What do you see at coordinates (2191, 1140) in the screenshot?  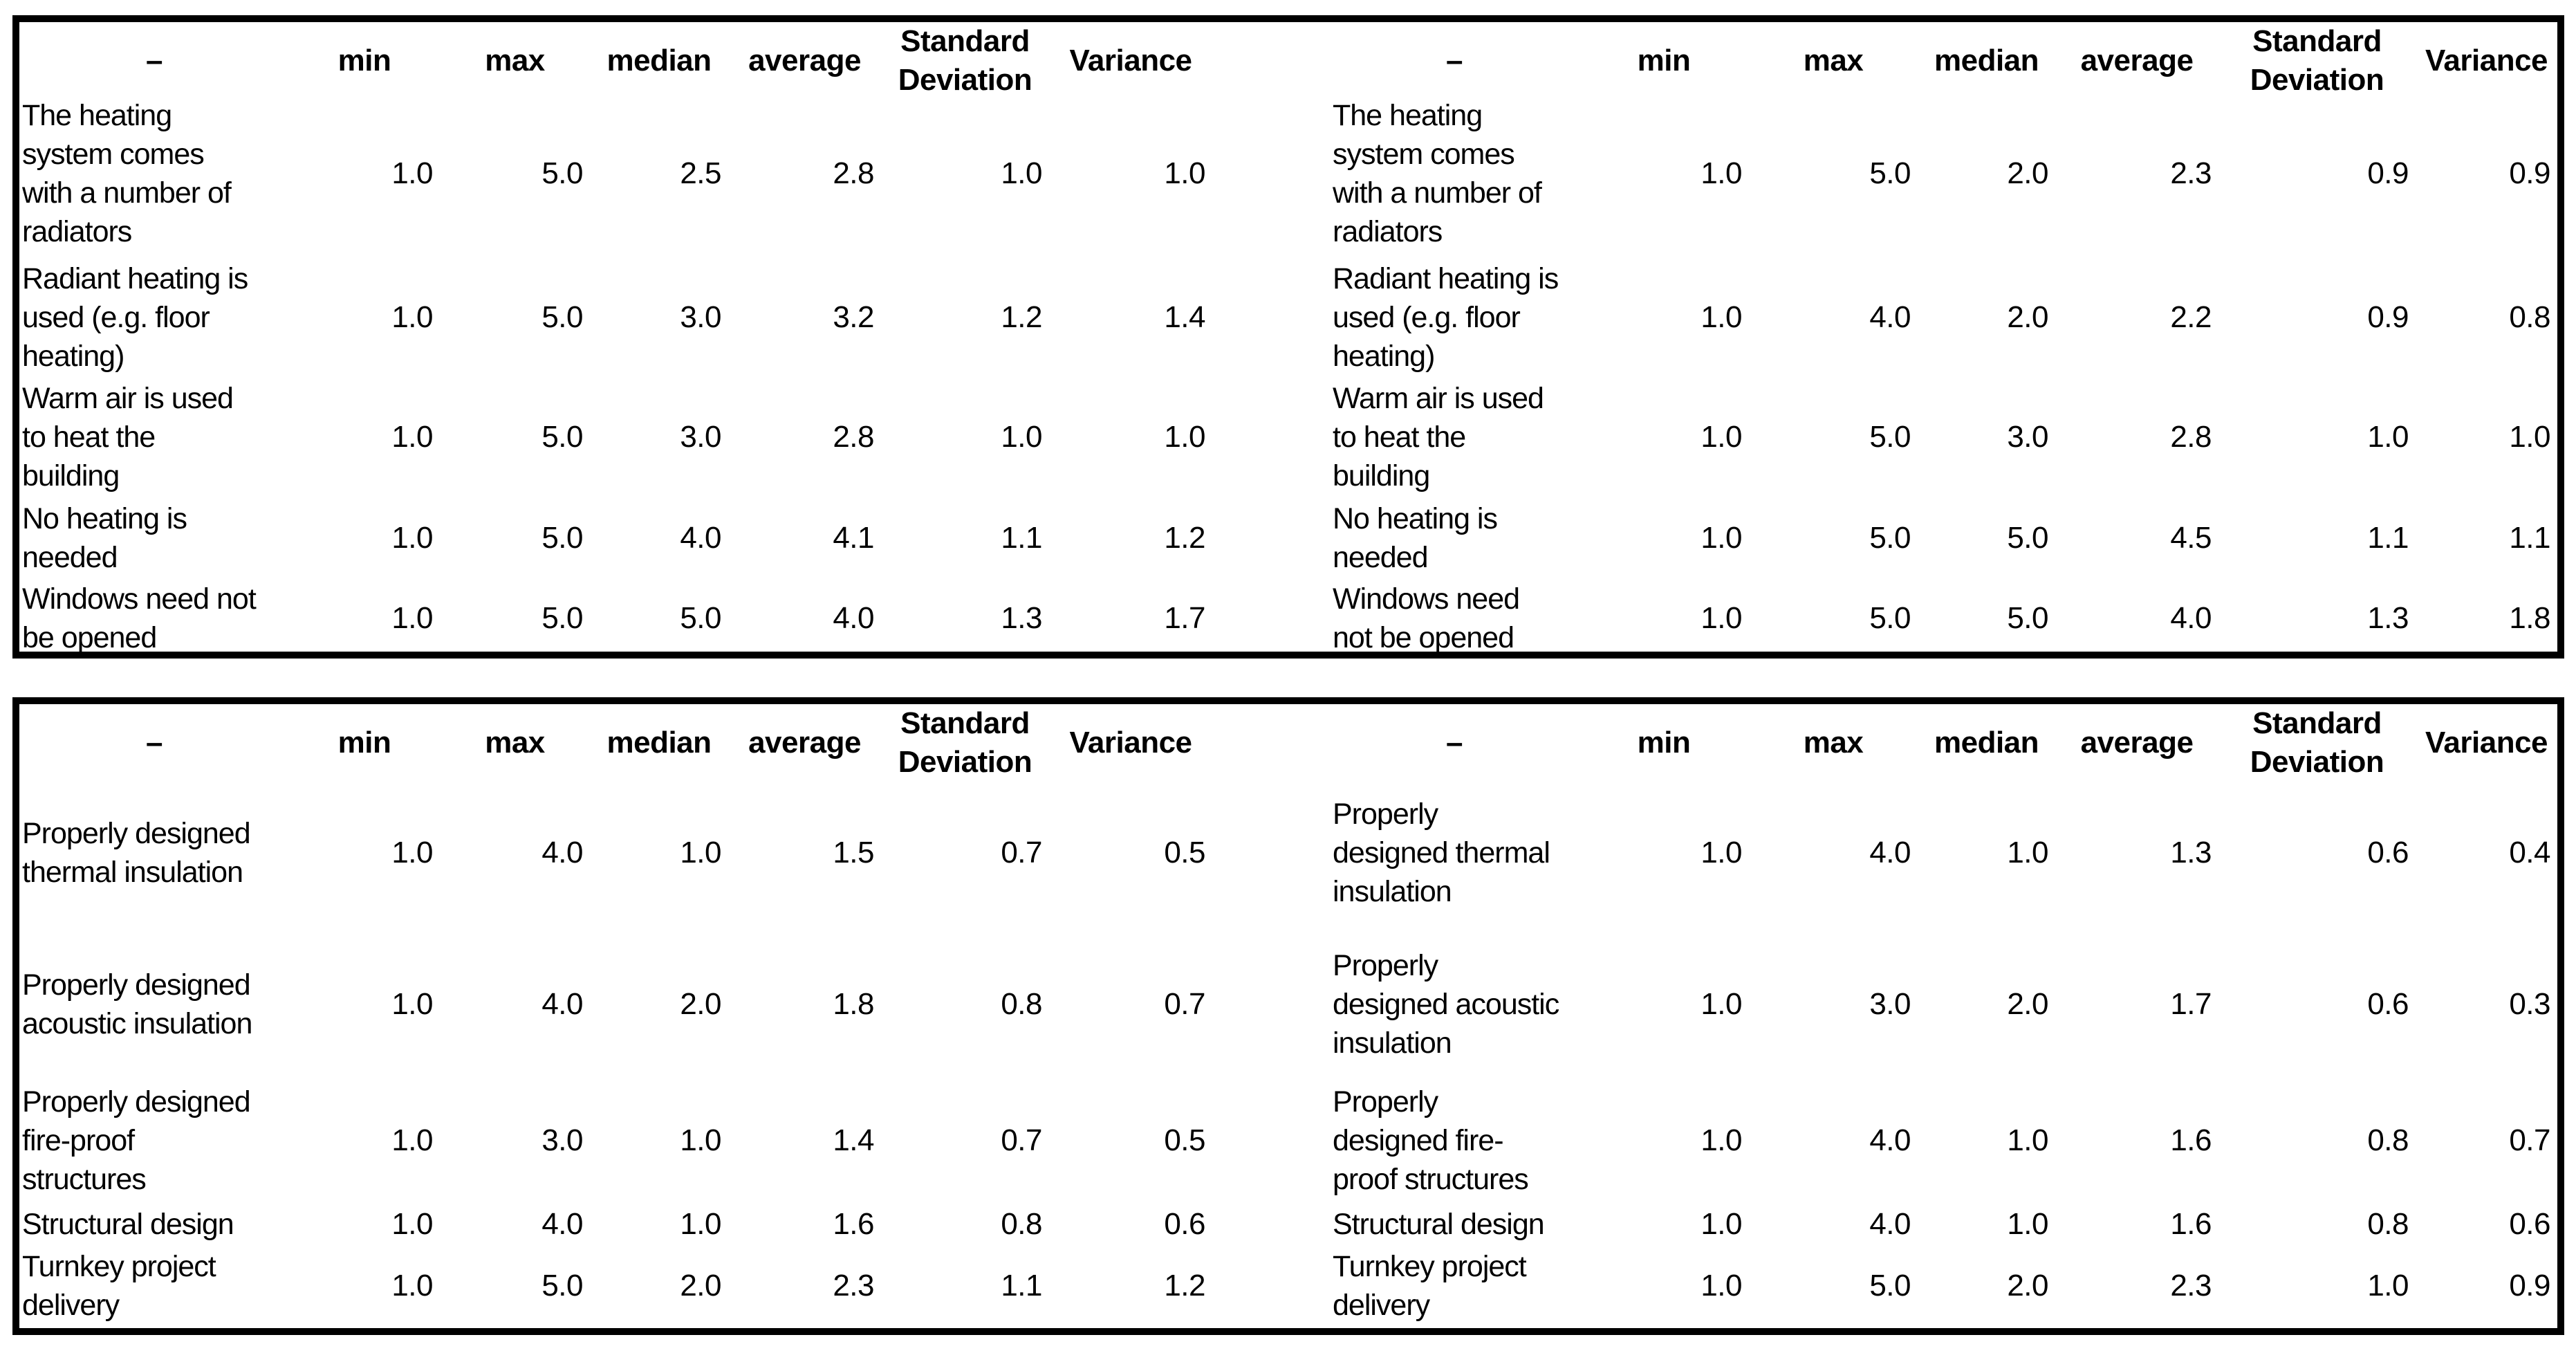 I see `stat-value: 1.6` at bounding box center [2191, 1140].